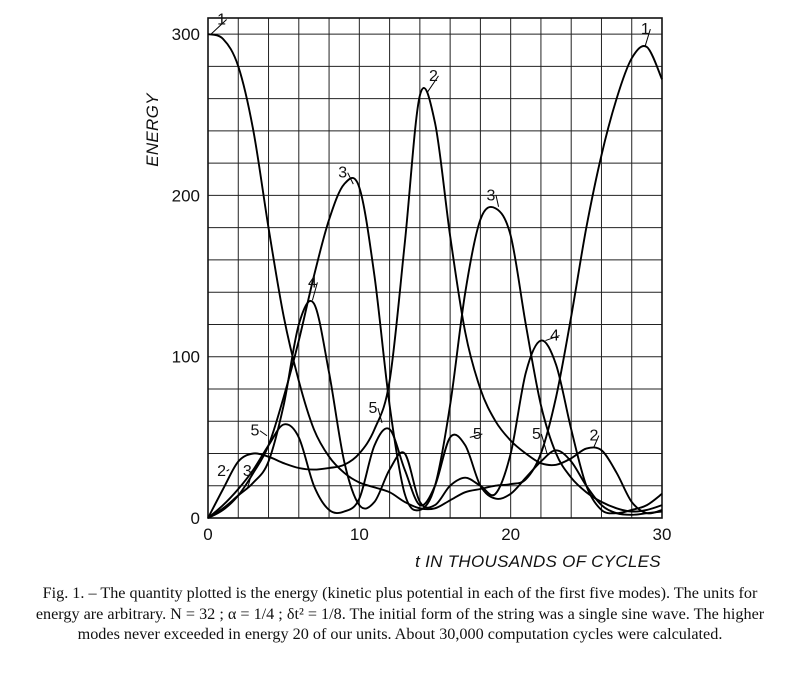 This screenshot has width=797, height=678. What do you see at coordinates (437, 534) in the screenshot?
I see `x-tick-labels: 0 10 20 30` at bounding box center [437, 534].